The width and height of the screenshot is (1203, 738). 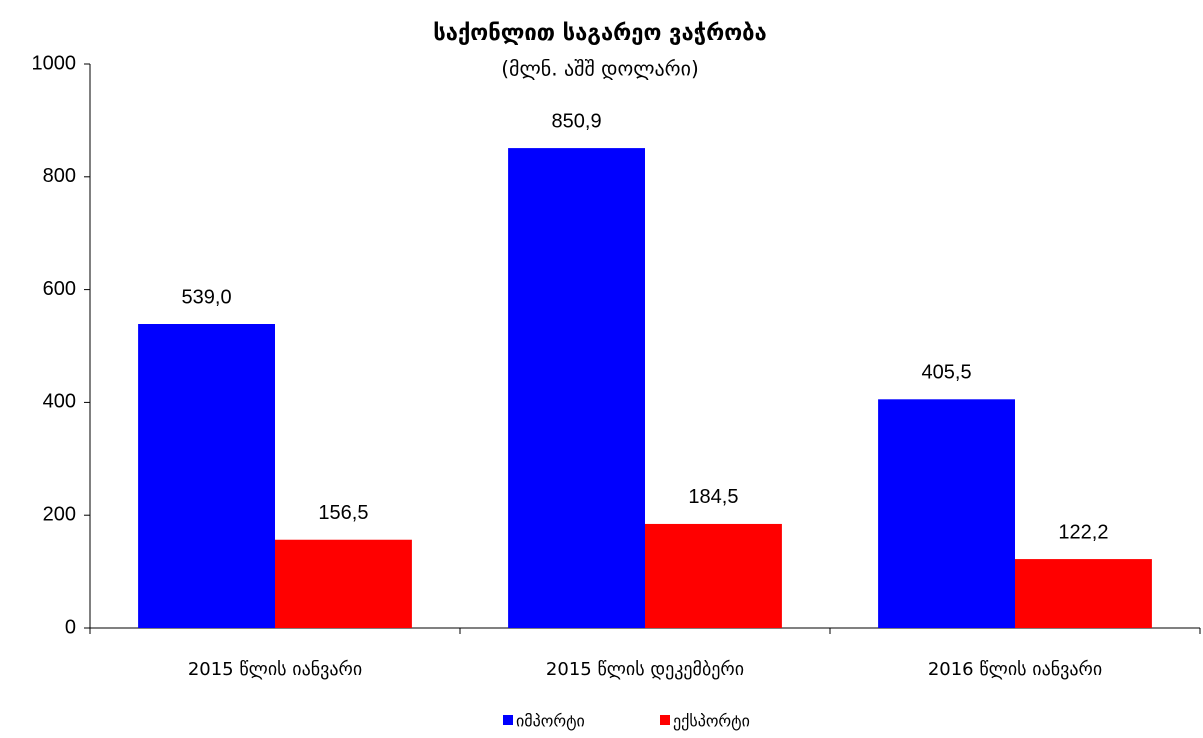 What do you see at coordinates (599, 33) in the screenshot?
I see `chart-title: საქონლით საგარეო ვაჭრობა` at bounding box center [599, 33].